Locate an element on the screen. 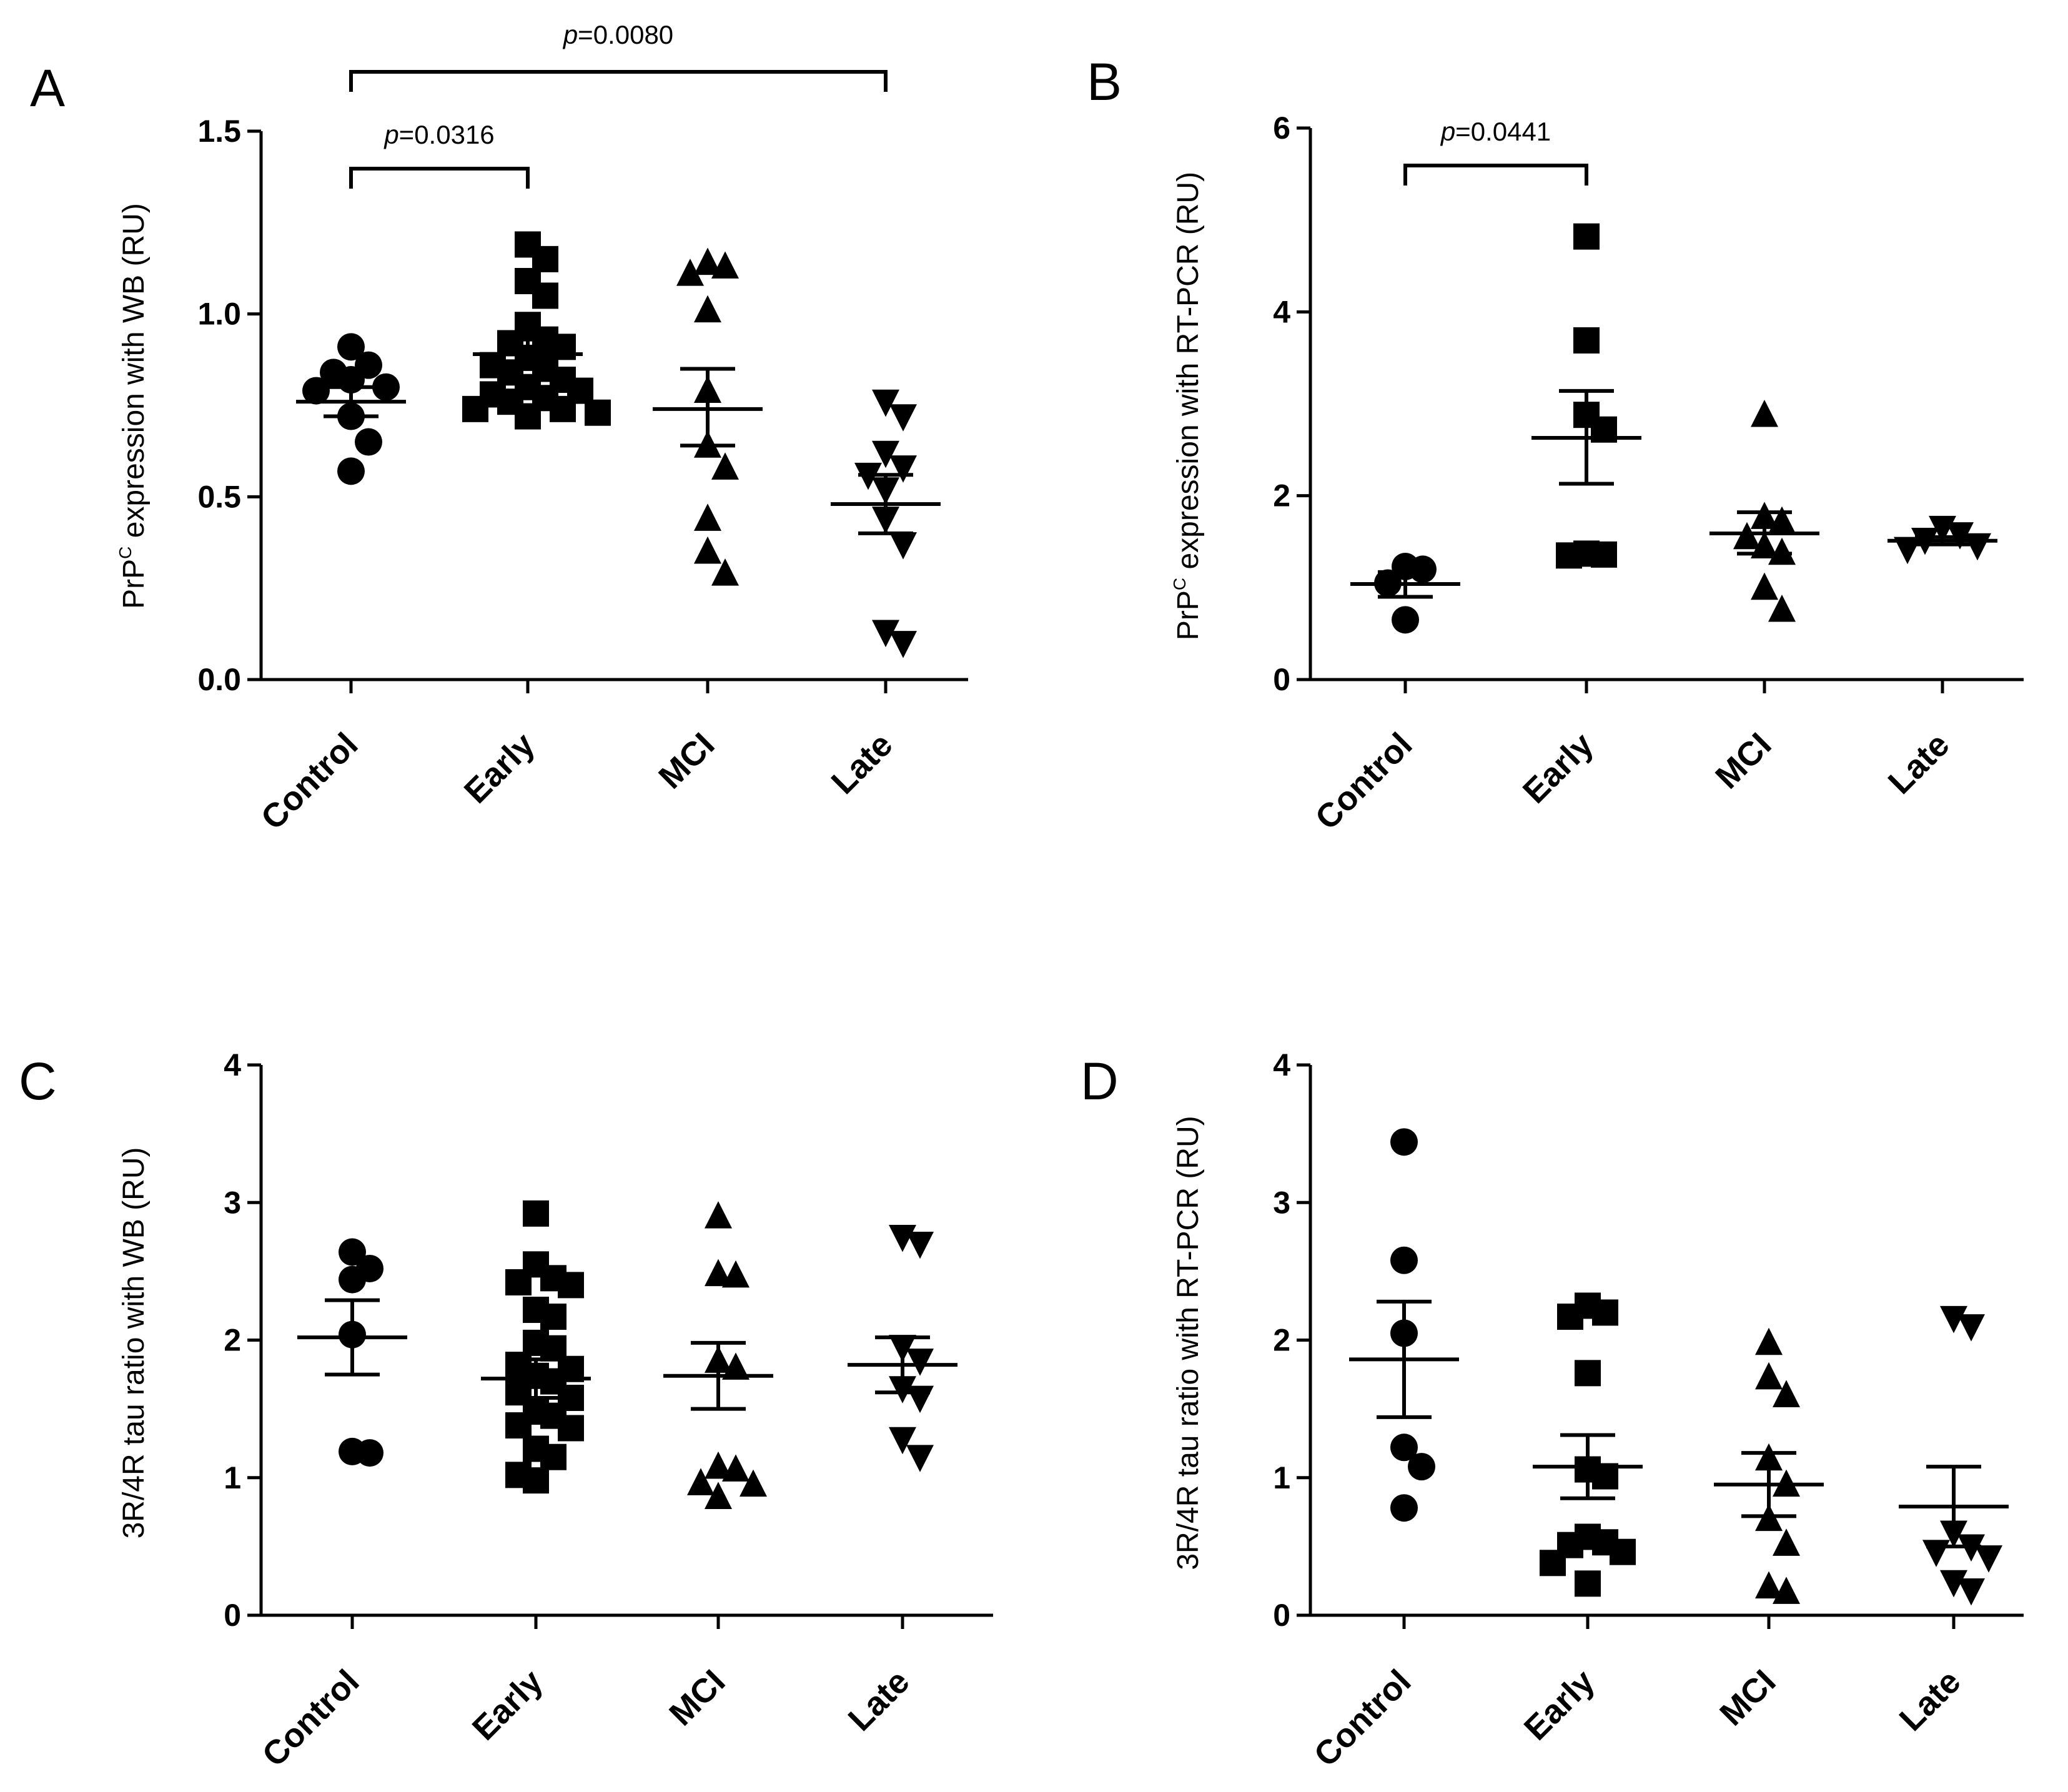  y-tick-label: 0.0 is located at coordinates (219, 680).